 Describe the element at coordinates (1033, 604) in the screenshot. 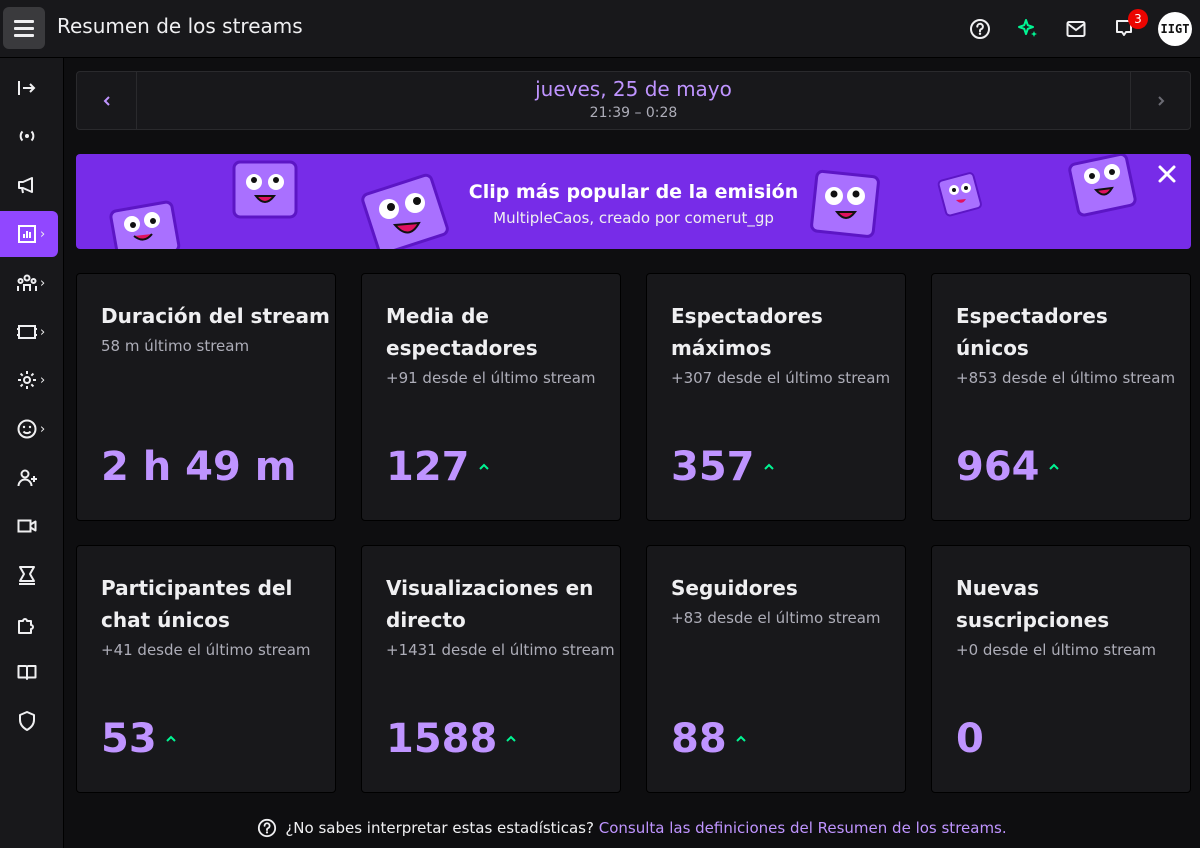

I see `stat-title: Nuevas suscripciones` at that location.